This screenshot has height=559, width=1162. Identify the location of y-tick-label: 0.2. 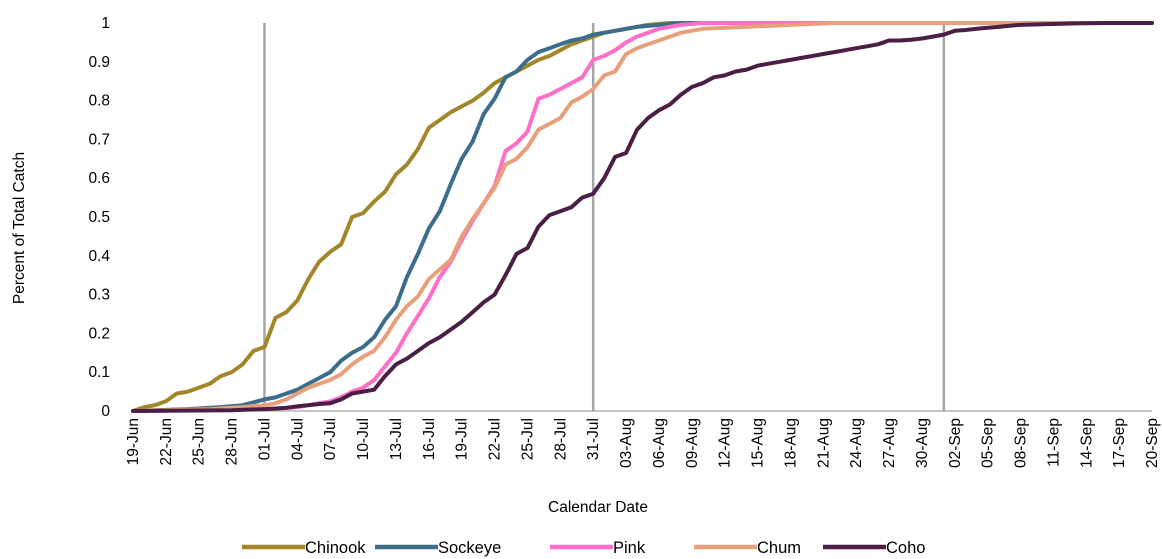
(99, 333).